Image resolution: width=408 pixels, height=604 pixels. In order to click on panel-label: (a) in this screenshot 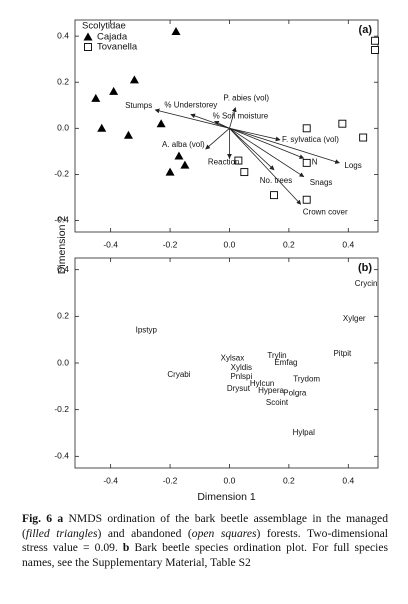, I will do `click(366, 30)`.